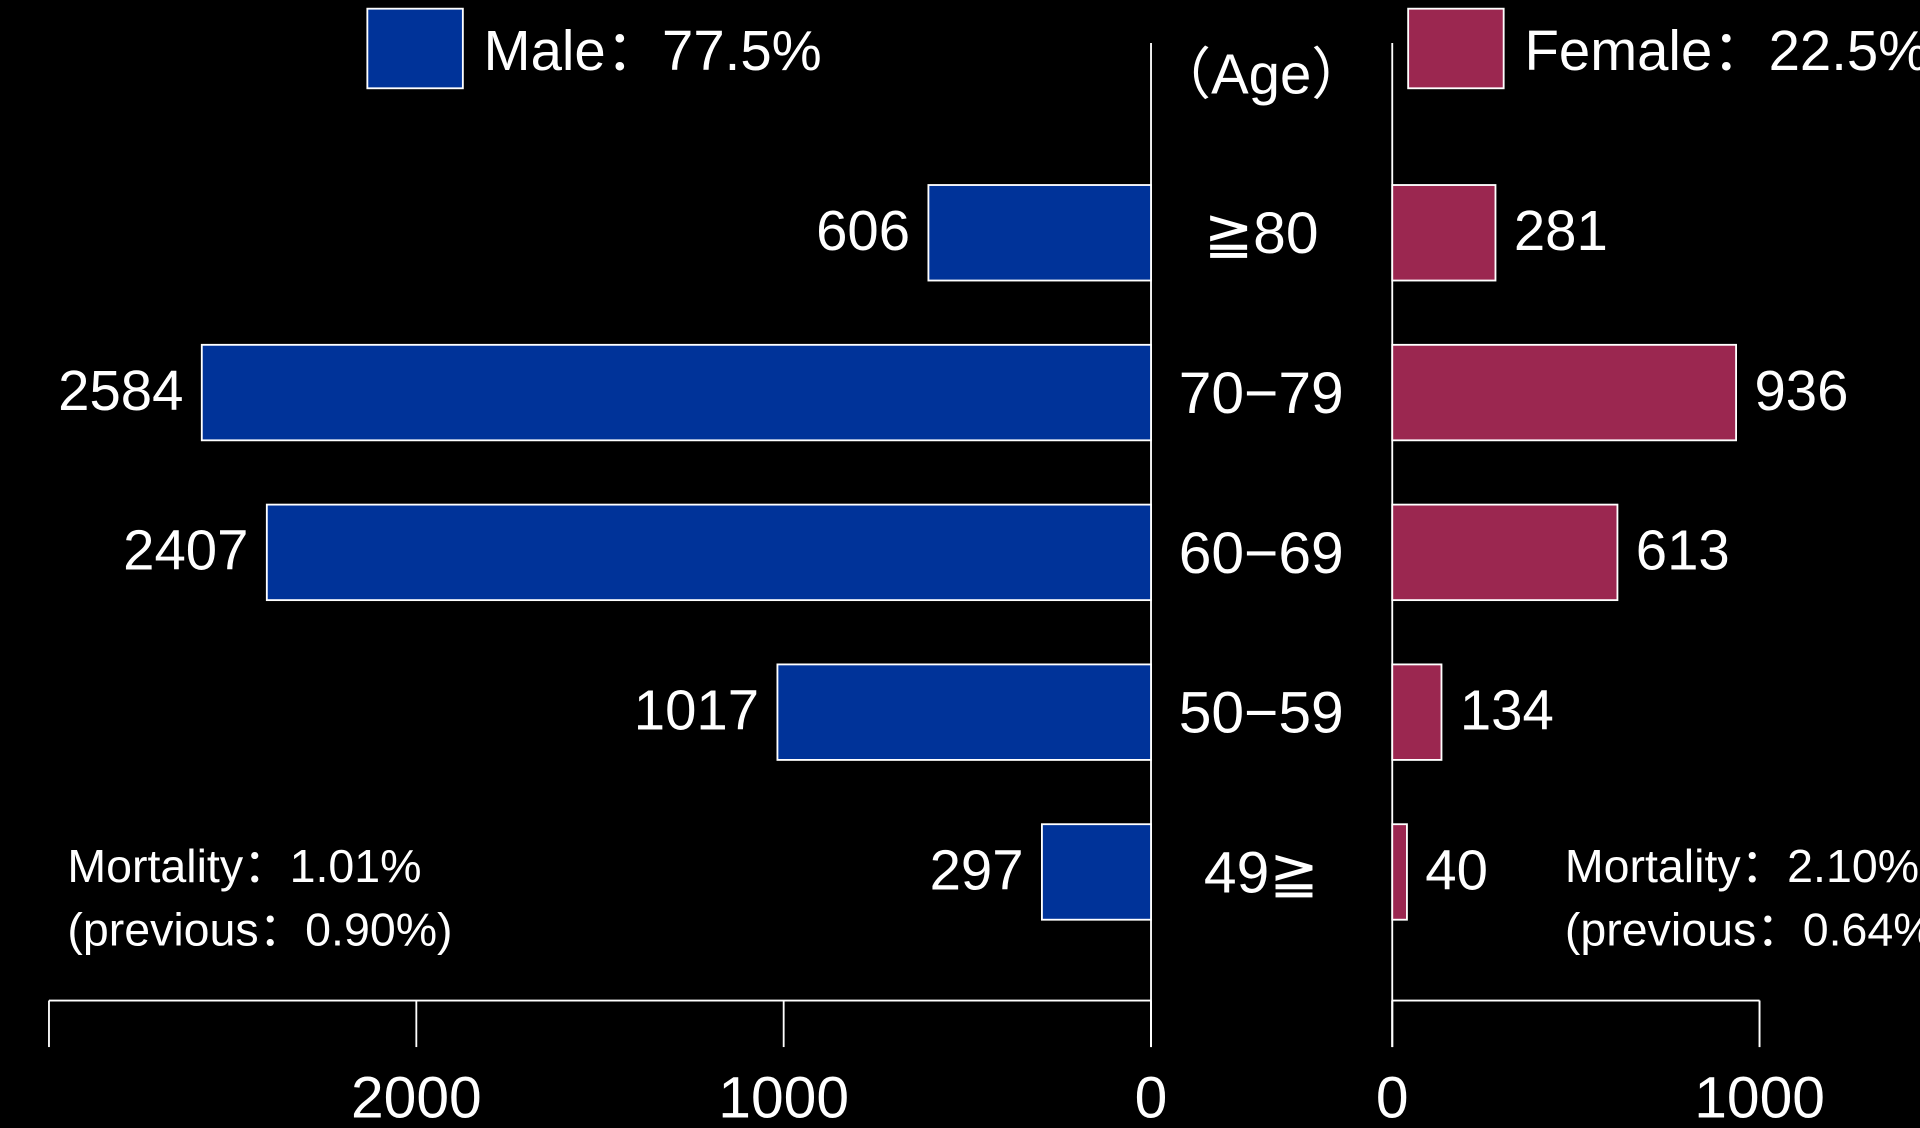 The height and width of the screenshot is (1128, 1920). I want to click on value-label: 297, so click(977, 869).